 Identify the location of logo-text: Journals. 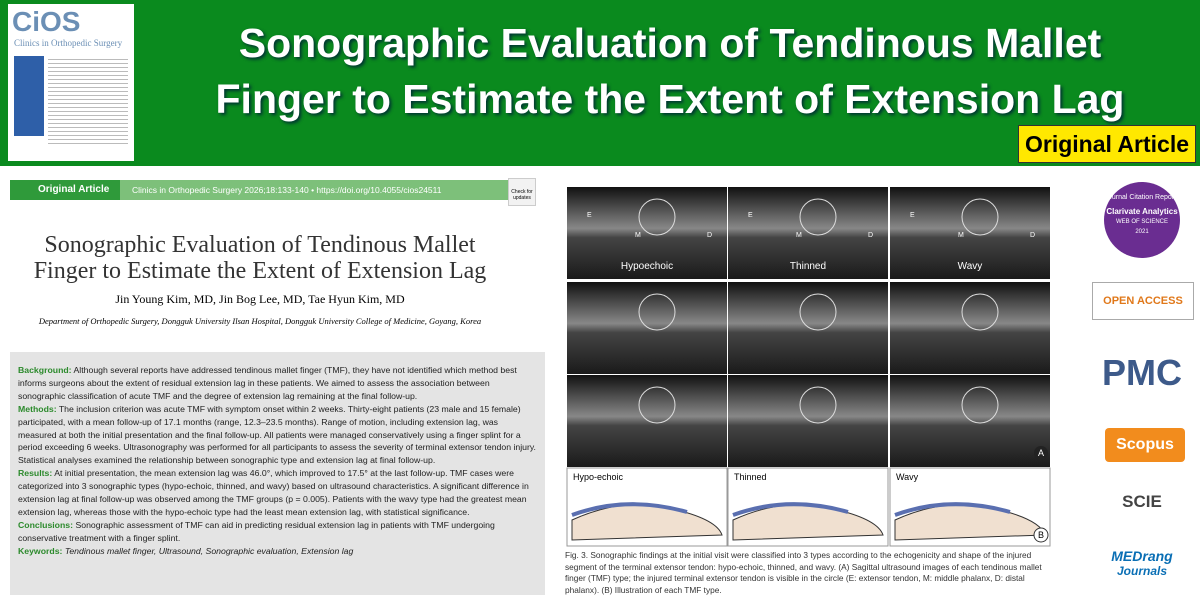
(1141, 571).